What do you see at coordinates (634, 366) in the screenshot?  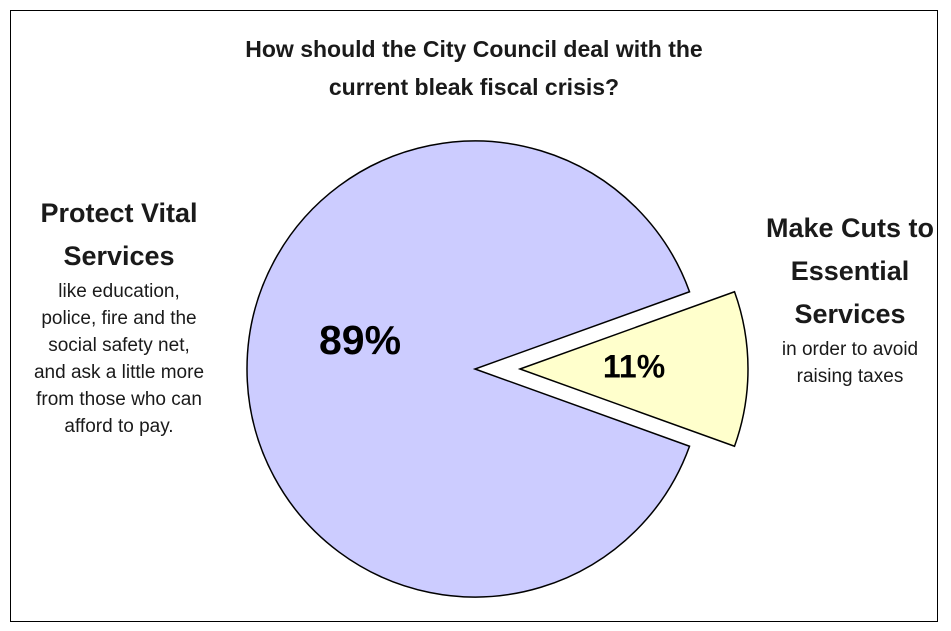 I see `pie-slice-percent-label: 11%` at bounding box center [634, 366].